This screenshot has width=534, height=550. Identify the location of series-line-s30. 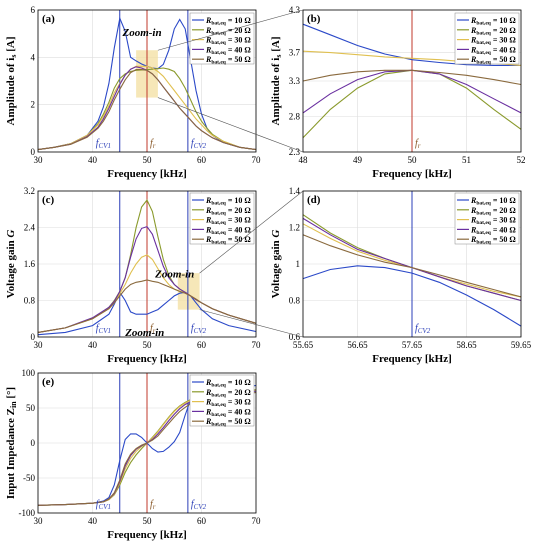
(147, 108).